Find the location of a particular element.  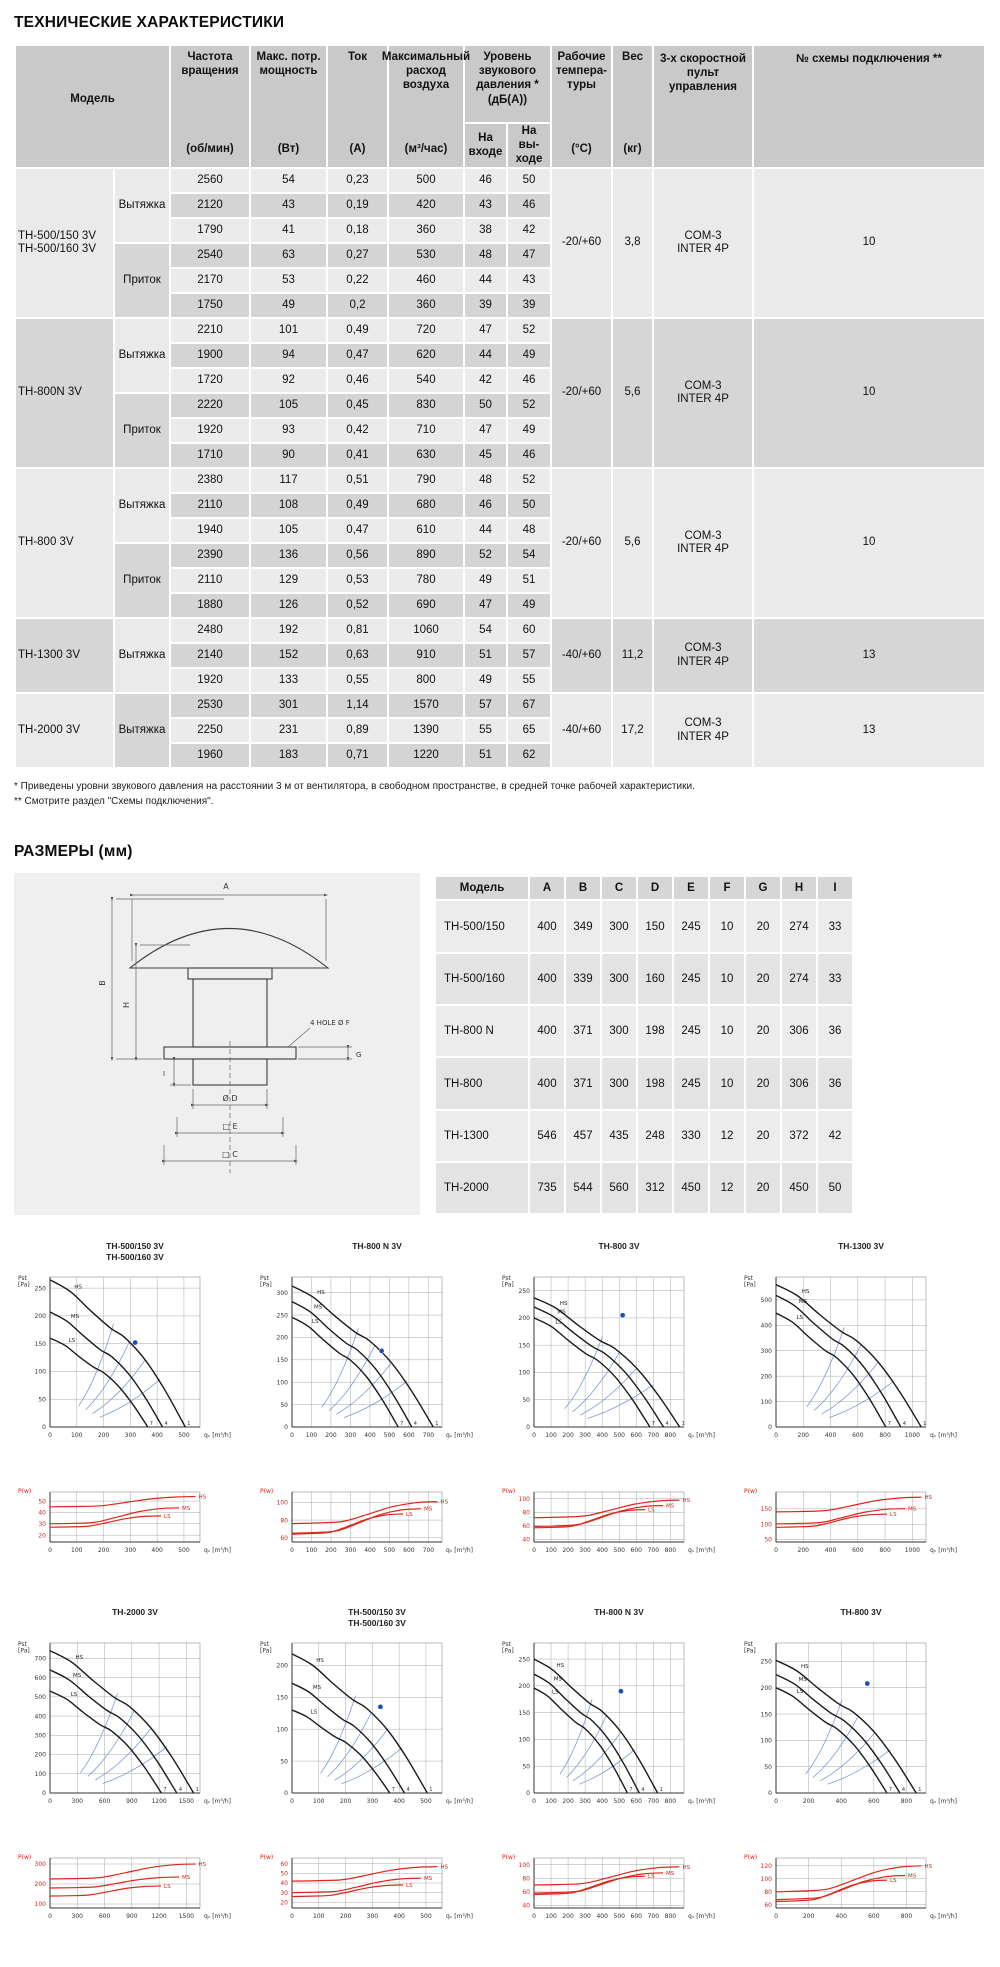

dims-row: TH-500/150 400 349 300 150 245 10 20 274 33 is located at coordinates (644, 926).